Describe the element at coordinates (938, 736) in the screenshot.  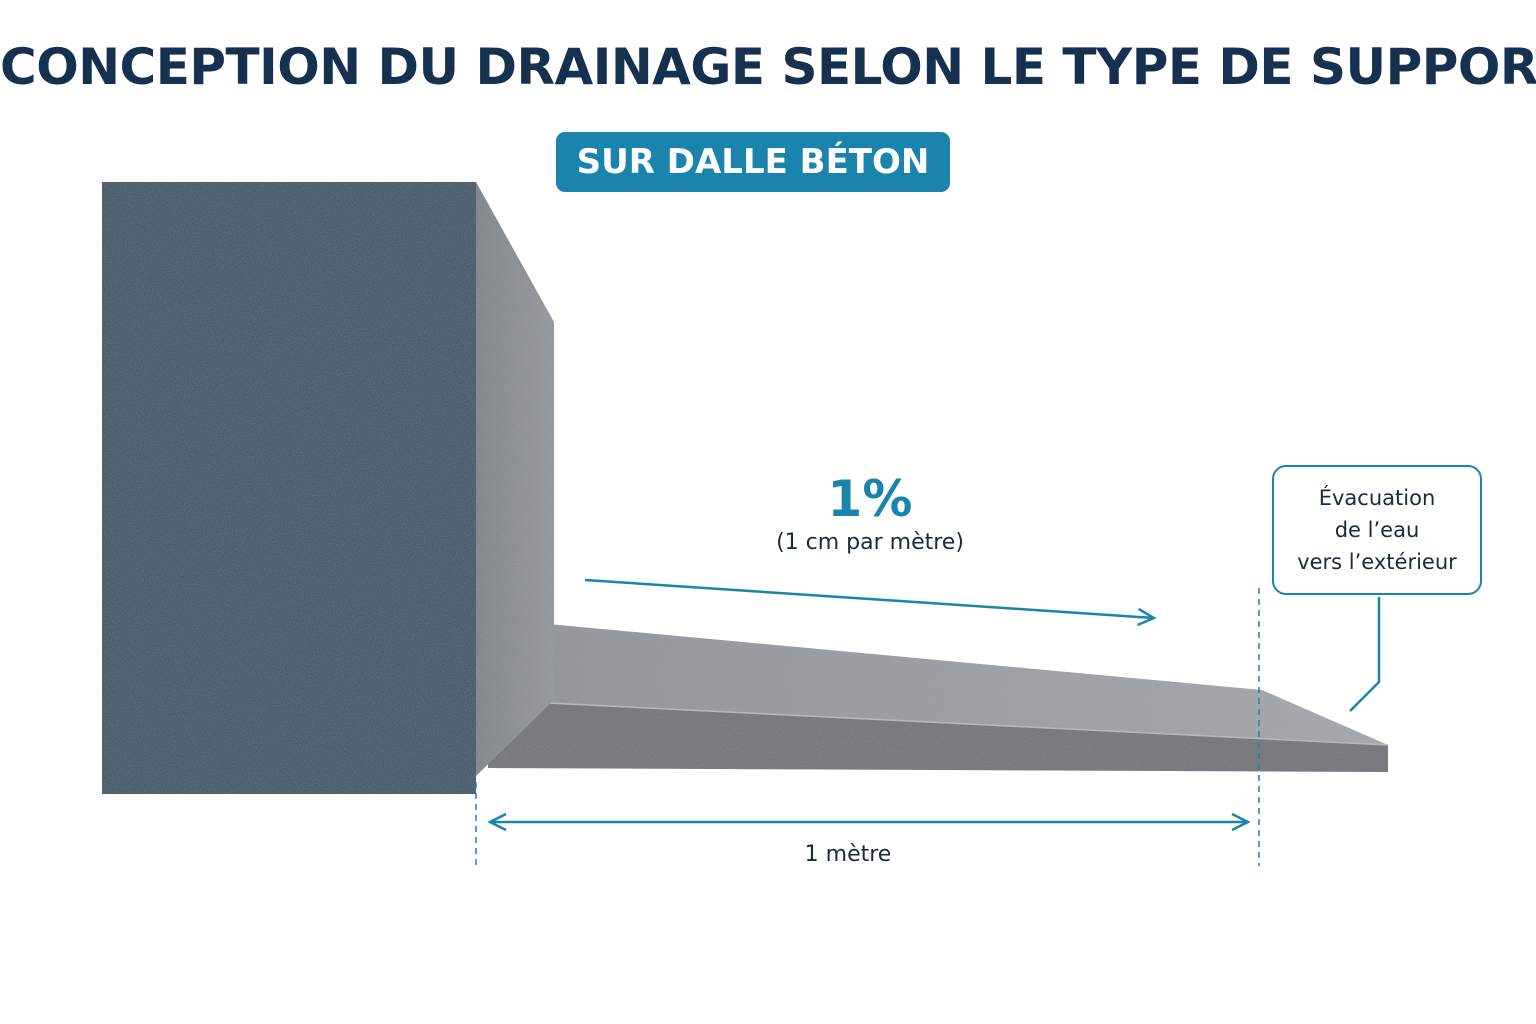
I see `slab-front-face` at that location.